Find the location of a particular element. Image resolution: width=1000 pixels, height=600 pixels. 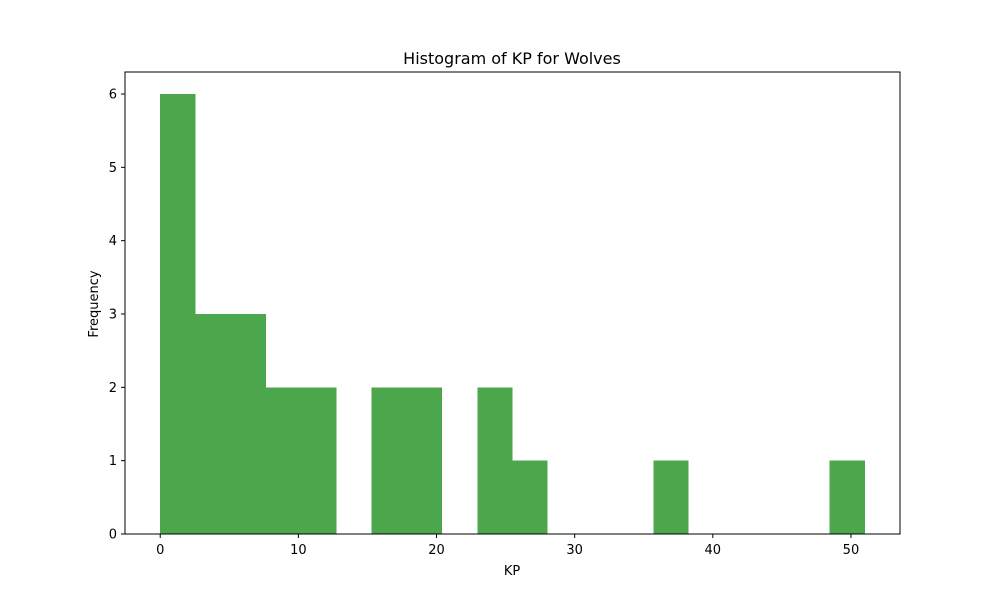

y-tick-label: 1 is located at coordinates (113, 461).